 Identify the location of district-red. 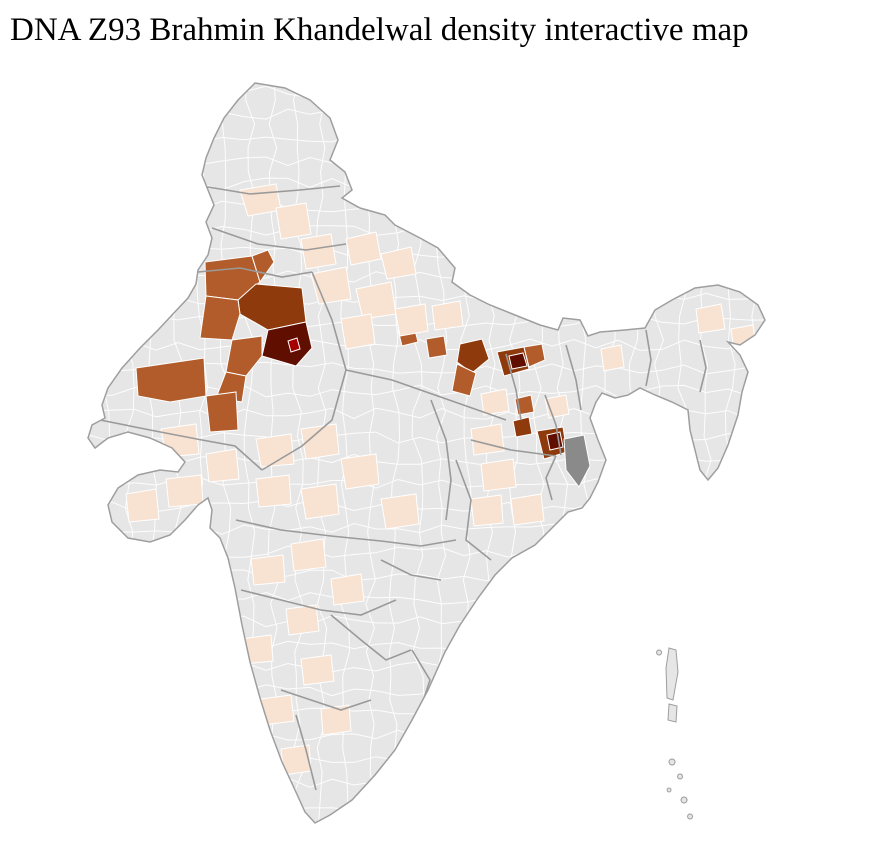
(294, 345).